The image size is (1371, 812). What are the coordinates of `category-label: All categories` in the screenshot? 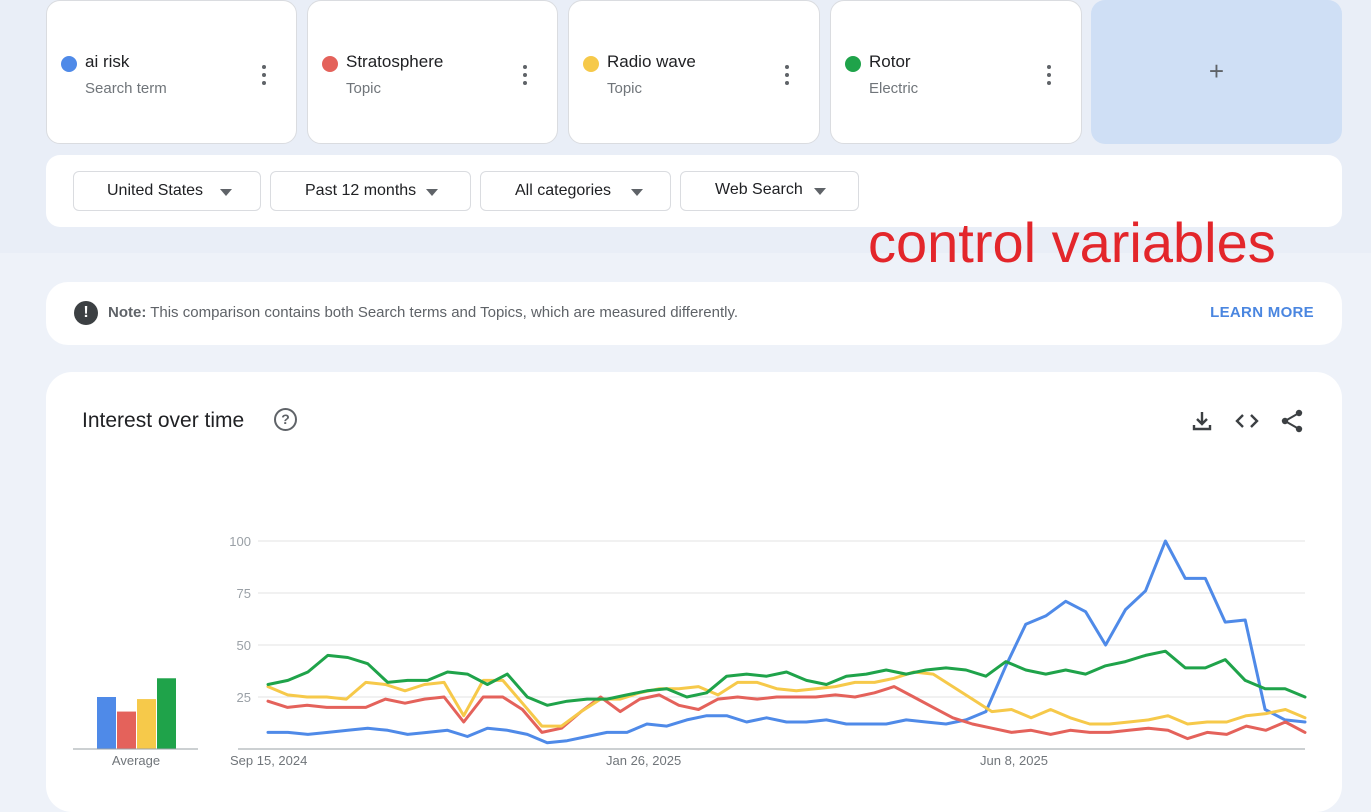 It's located at (563, 190).